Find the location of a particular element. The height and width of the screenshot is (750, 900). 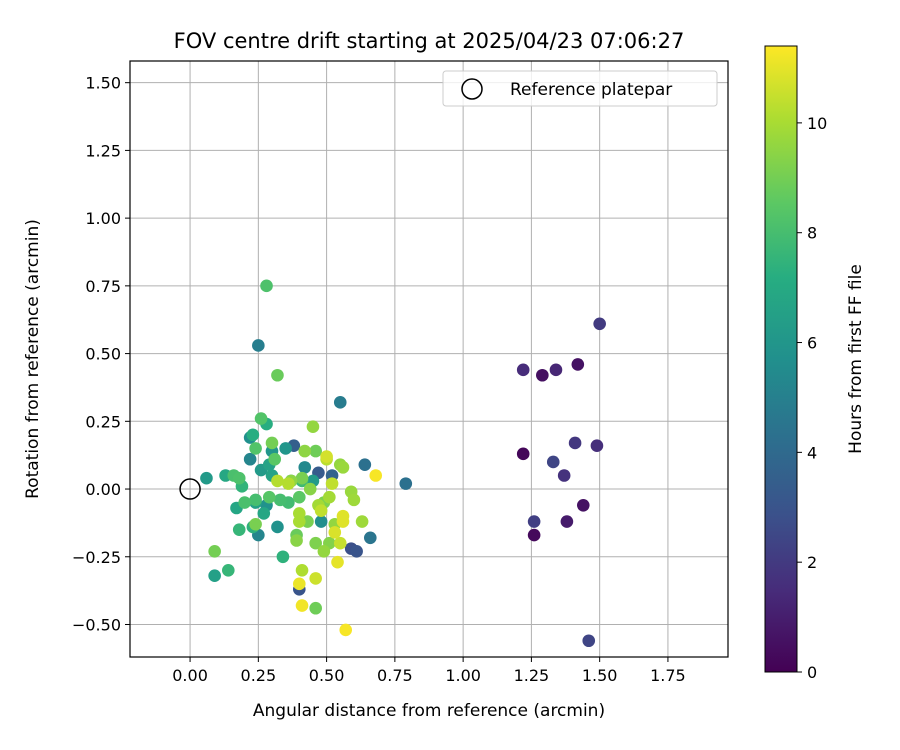

x-tick-label: 0.25 is located at coordinates (259, 675).